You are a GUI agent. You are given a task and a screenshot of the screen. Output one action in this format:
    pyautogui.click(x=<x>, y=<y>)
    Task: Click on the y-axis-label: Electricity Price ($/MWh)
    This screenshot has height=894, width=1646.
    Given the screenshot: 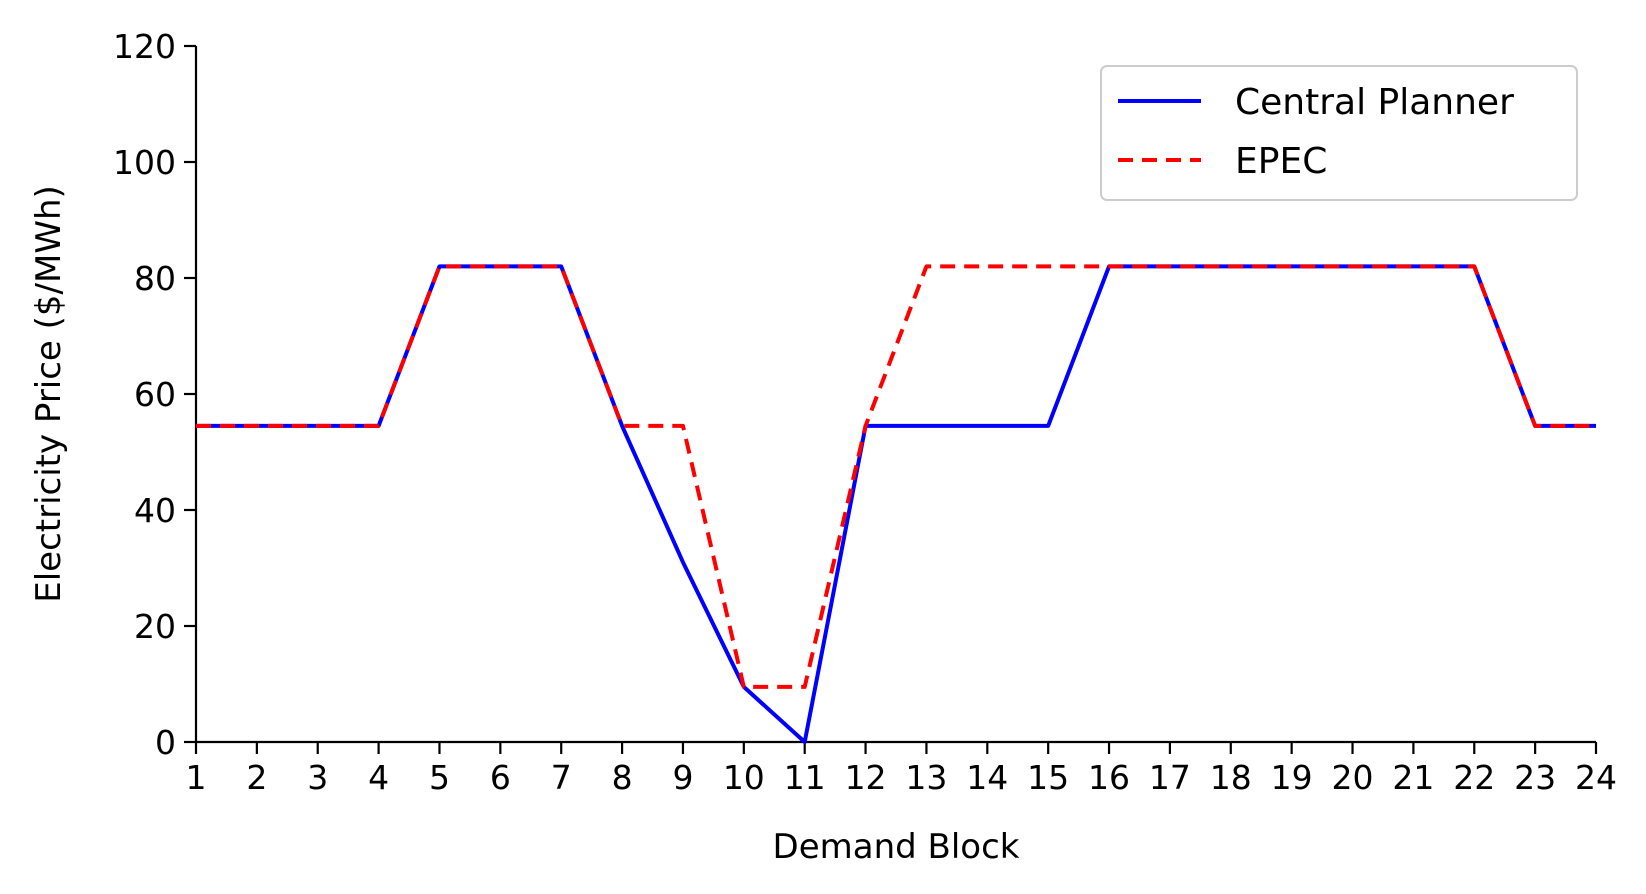 What is the action you would take?
    pyautogui.click(x=49, y=394)
    